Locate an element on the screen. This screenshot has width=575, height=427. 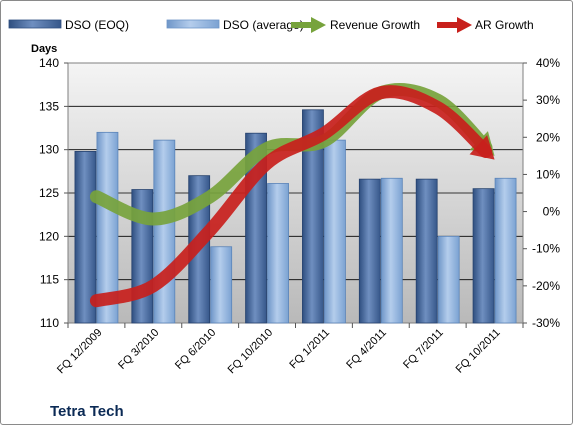
x-tick-label: FQ 12/2009 is located at coordinates (80, 352).